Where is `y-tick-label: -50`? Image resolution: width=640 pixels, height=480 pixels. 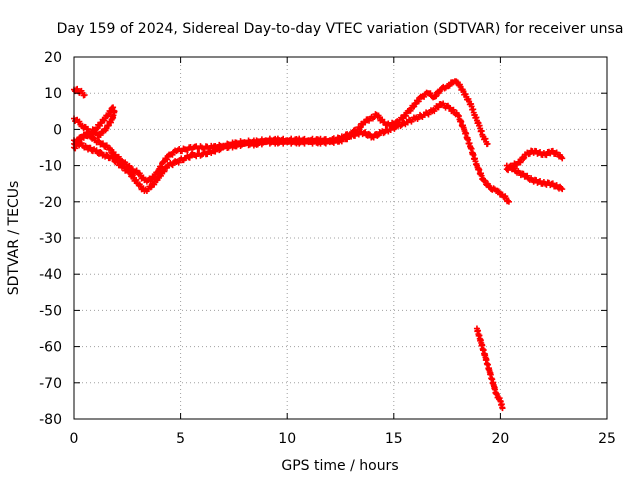
y-tick-label: -50 is located at coordinates (50, 311).